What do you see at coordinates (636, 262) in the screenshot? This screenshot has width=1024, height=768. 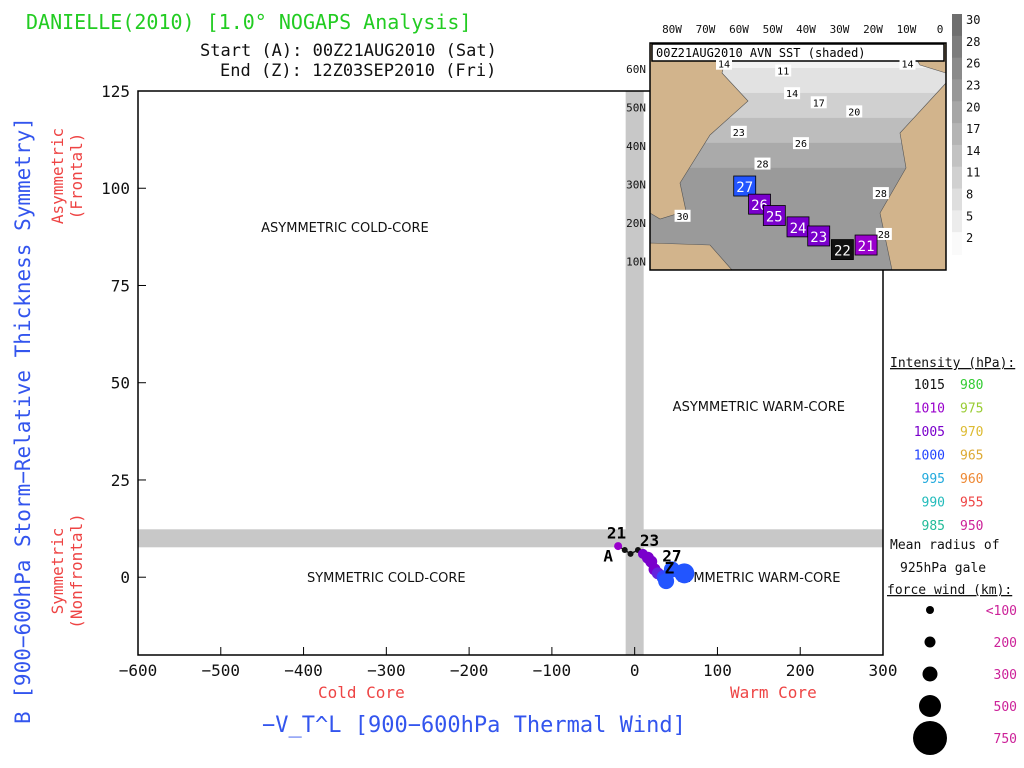 I see `inset-lat-label: 10N` at bounding box center [636, 262].